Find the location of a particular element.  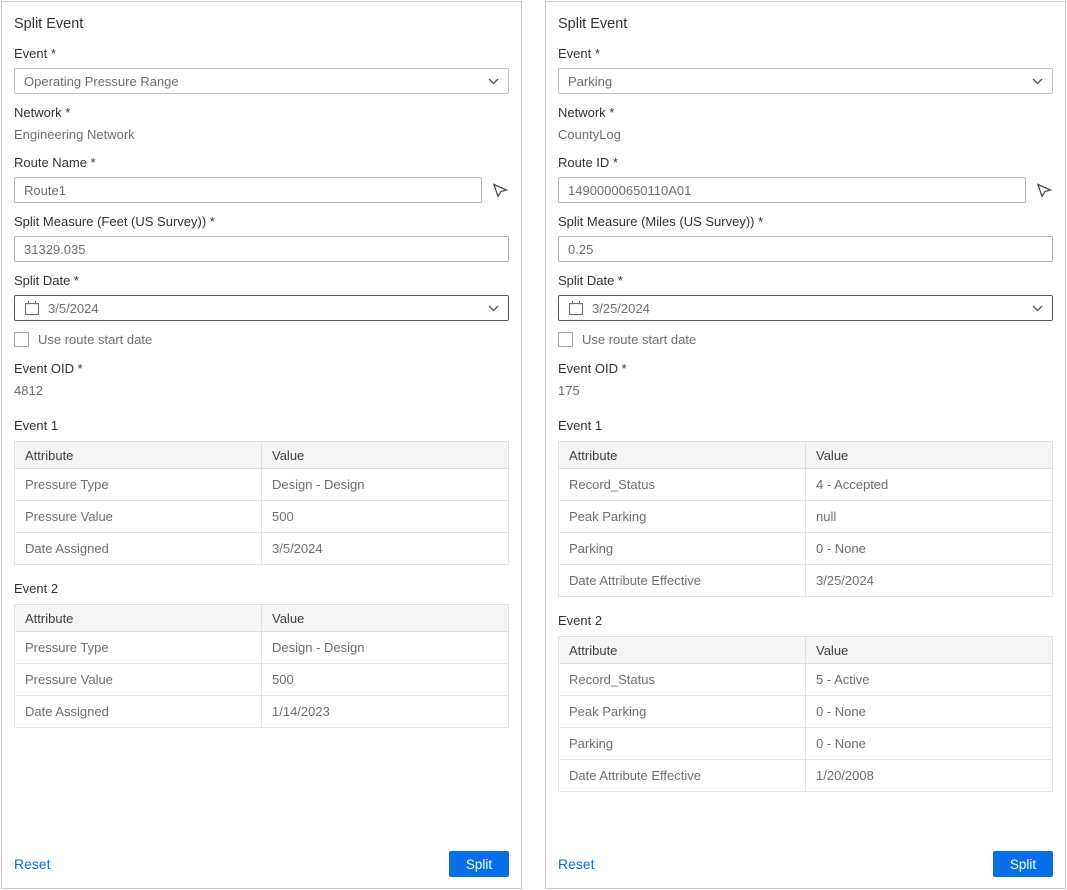

event-oid-value: 175 is located at coordinates (569, 390).